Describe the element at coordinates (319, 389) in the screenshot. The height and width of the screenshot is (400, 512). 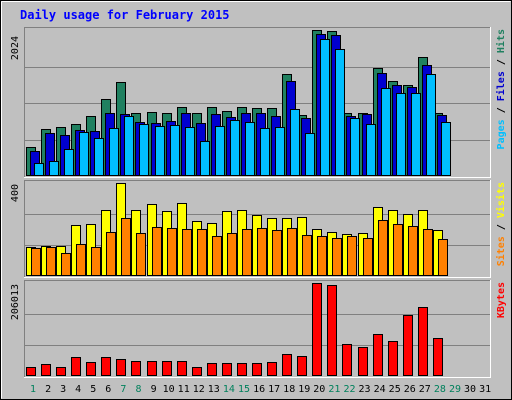
I see `x-tick-label: 20` at that location.